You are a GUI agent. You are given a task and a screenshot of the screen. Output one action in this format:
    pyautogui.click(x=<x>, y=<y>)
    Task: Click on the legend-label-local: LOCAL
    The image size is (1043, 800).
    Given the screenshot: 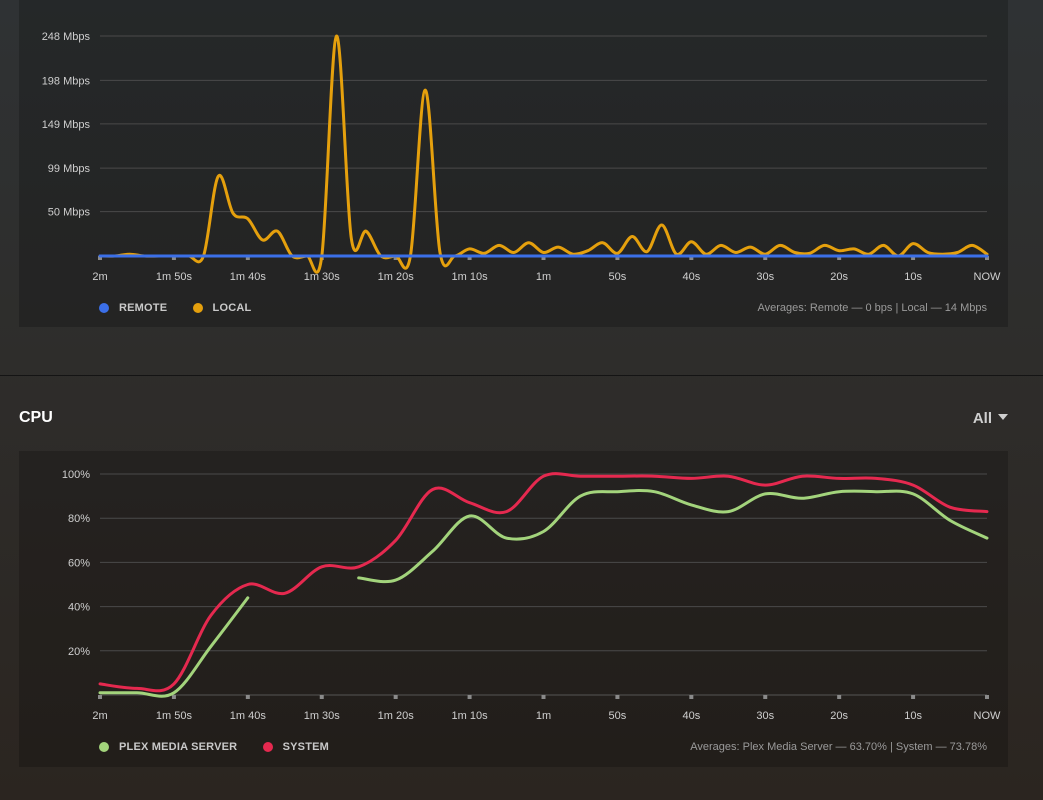 What is the action you would take?
    pyautogui.click(x=232, y=308)
    